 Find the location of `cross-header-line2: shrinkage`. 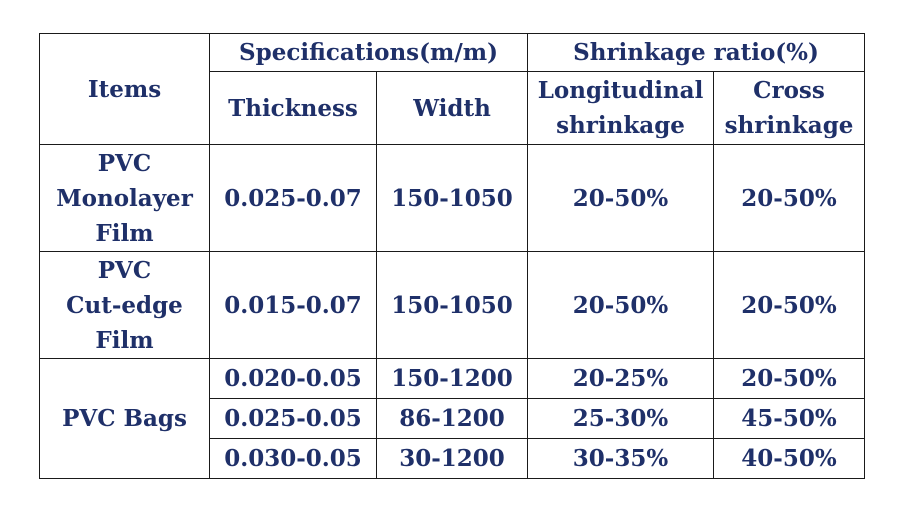

cross-header-line2: shrinkage is located at coordinates (789, 125).